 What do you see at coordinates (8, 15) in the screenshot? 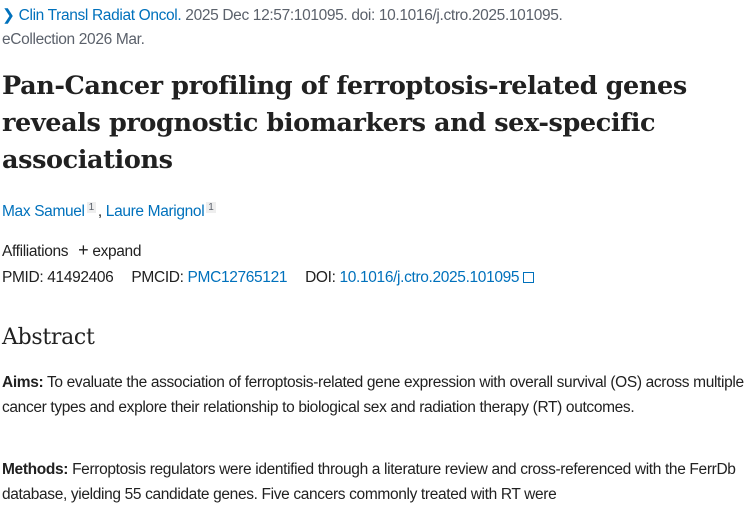
I see `chevron-right-icon: ❯` at bounding box center [8, 15].